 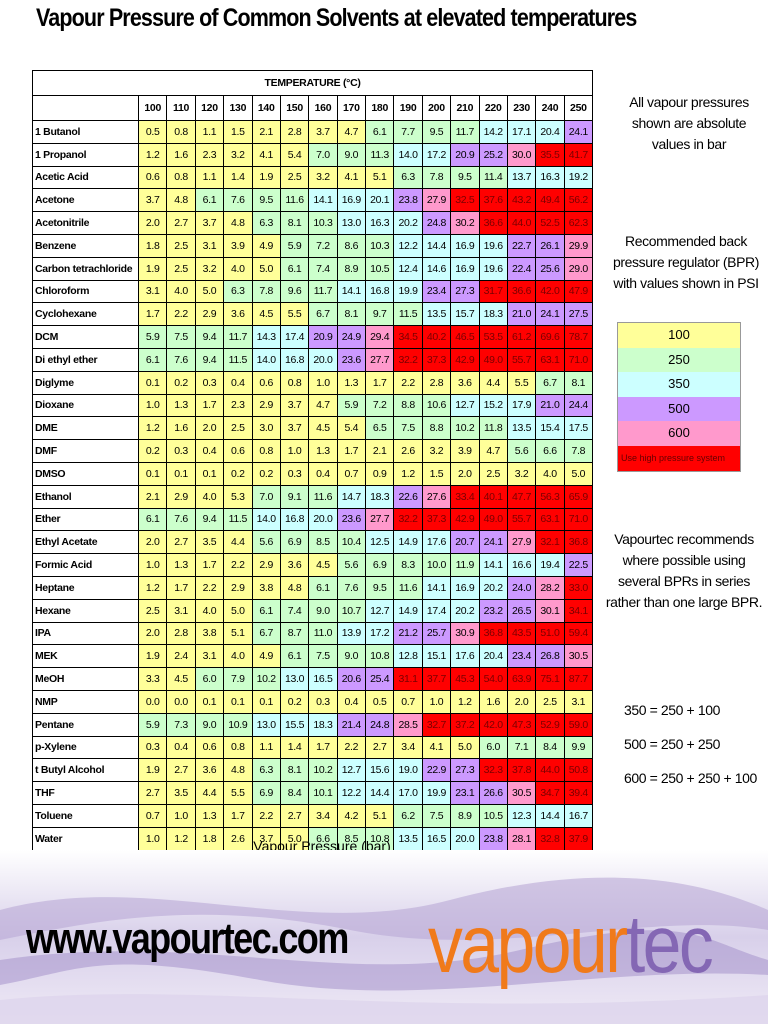 I want to click on pressure-cell: 7.5, so click(x=436, y=815).